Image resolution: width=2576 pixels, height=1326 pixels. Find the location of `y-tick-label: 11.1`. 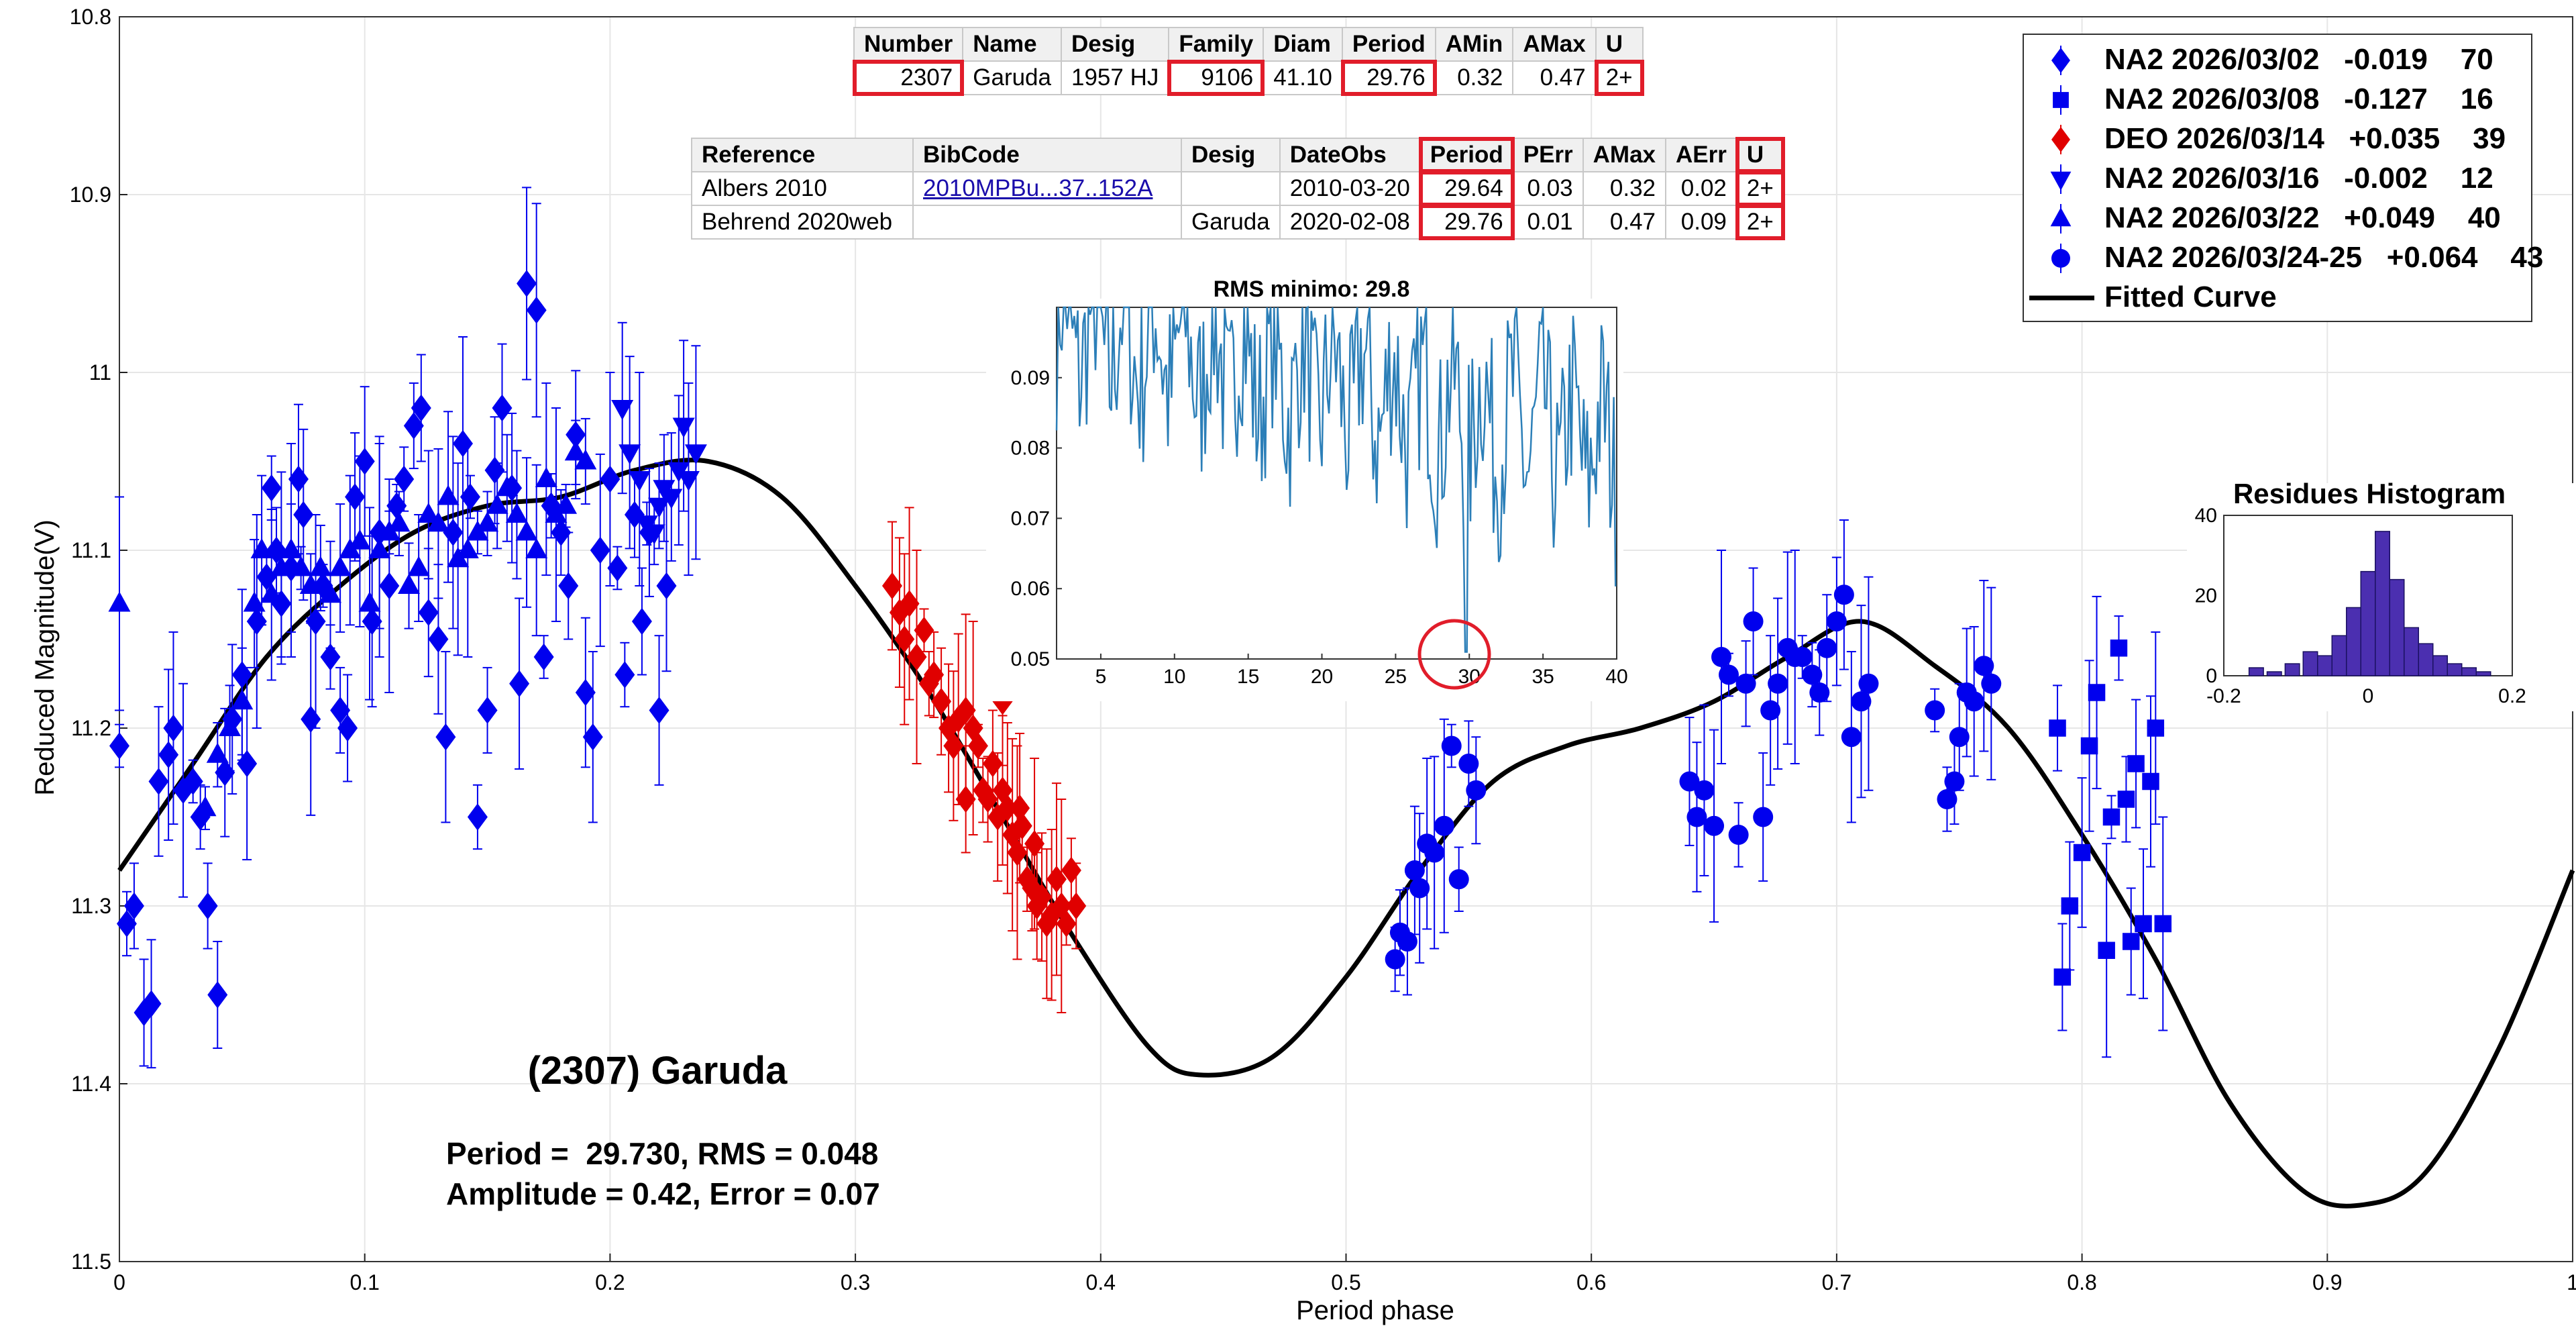

y-tick-label: 11.1 is located at coordinates (91, 550).